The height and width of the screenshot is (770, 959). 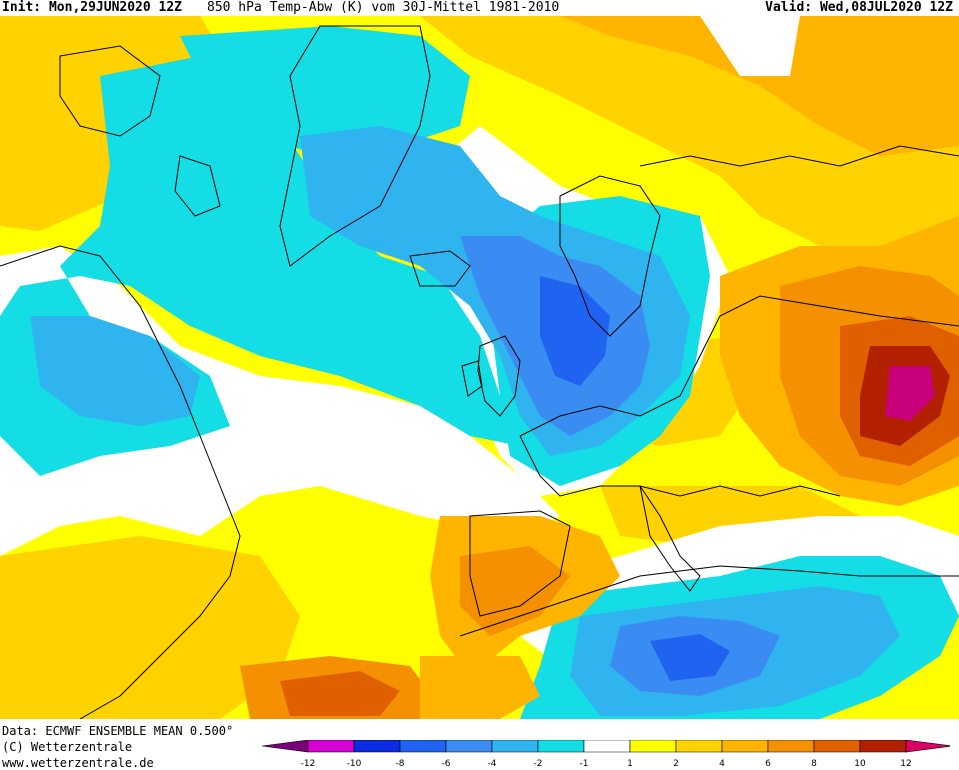 I want to click on greenland-coast, so click(x=355, y=146).